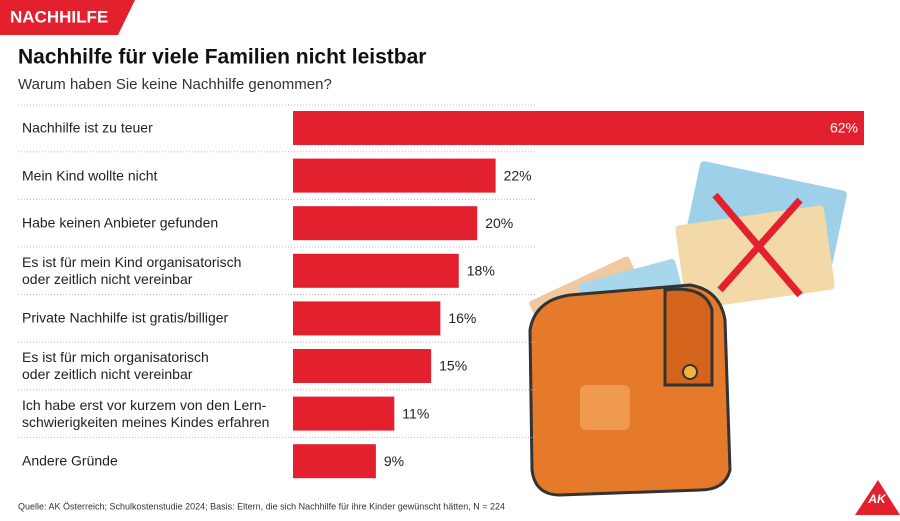  Describe the element at coordinates (415, 413) in the screenshot. I see `value-label: 11%` at that location.